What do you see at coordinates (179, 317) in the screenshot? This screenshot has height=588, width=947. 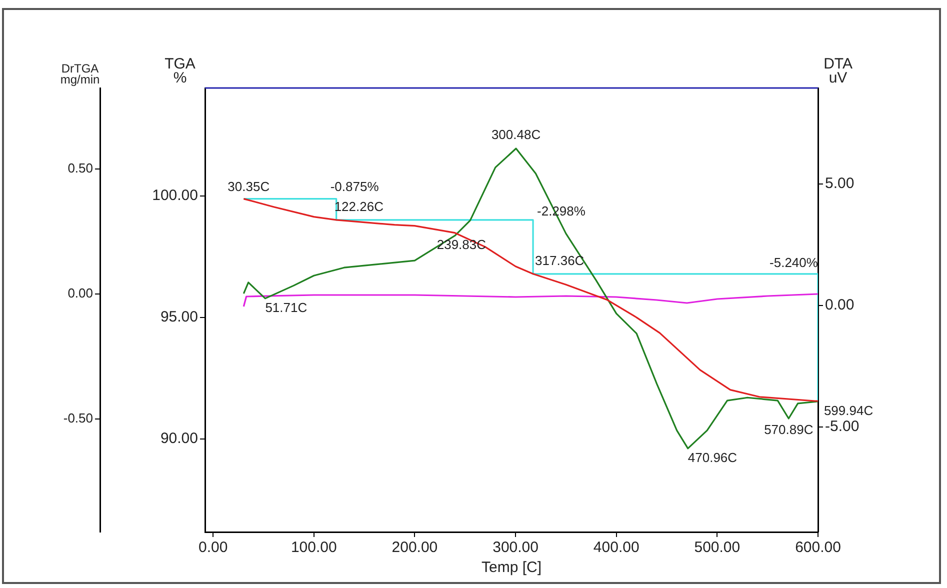 I see `y-tick-label: 95.00` at bounding box center [179, 317].